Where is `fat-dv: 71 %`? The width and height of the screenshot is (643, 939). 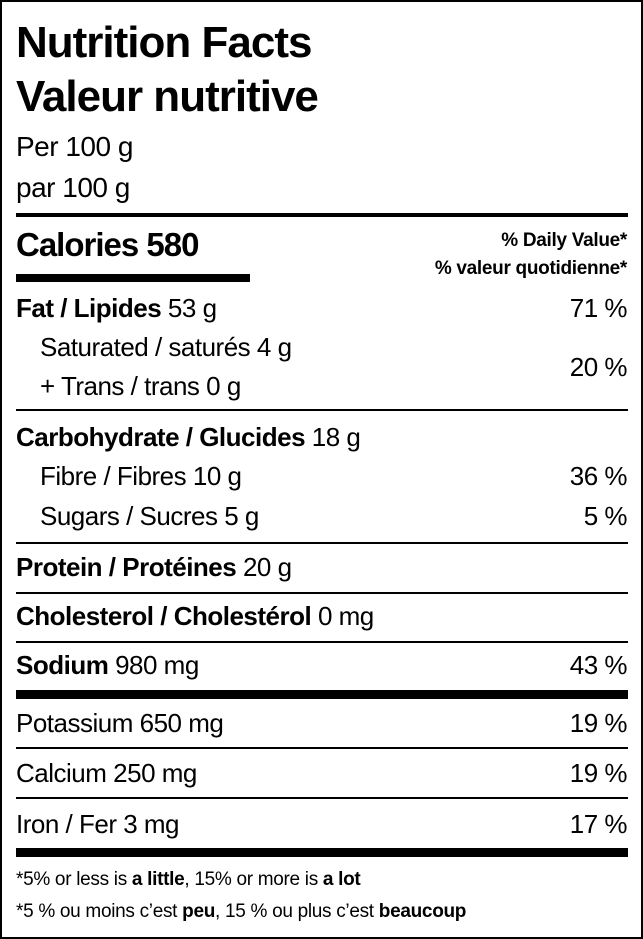 fat-dv: 71 % is located at coordinates (598, 308).